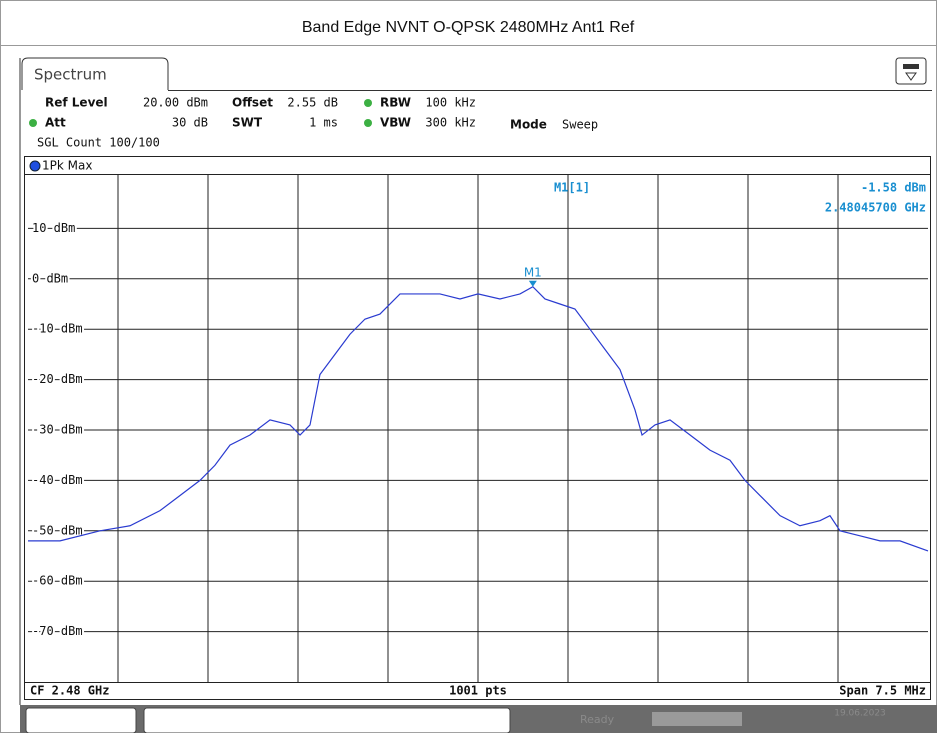 The image size is (937, 733). What do you see at coordinates (528, 125) in the screenshot?
I see `setting-name: Mode` at bounding box center [528, 125].